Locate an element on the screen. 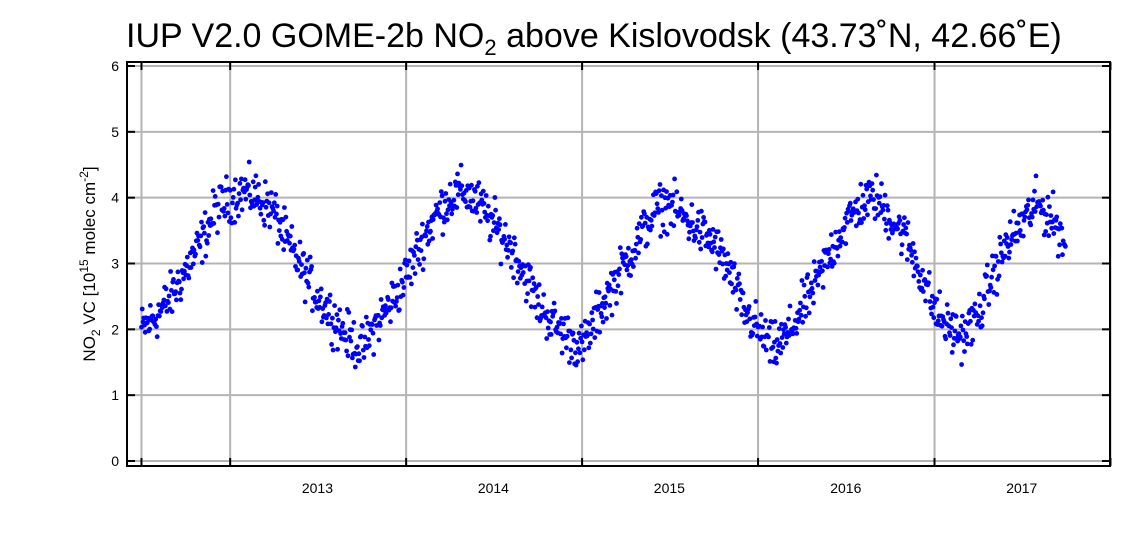 The image size is (1129, 542). y-tick-label: 3 is located at coordinates (115, 264).